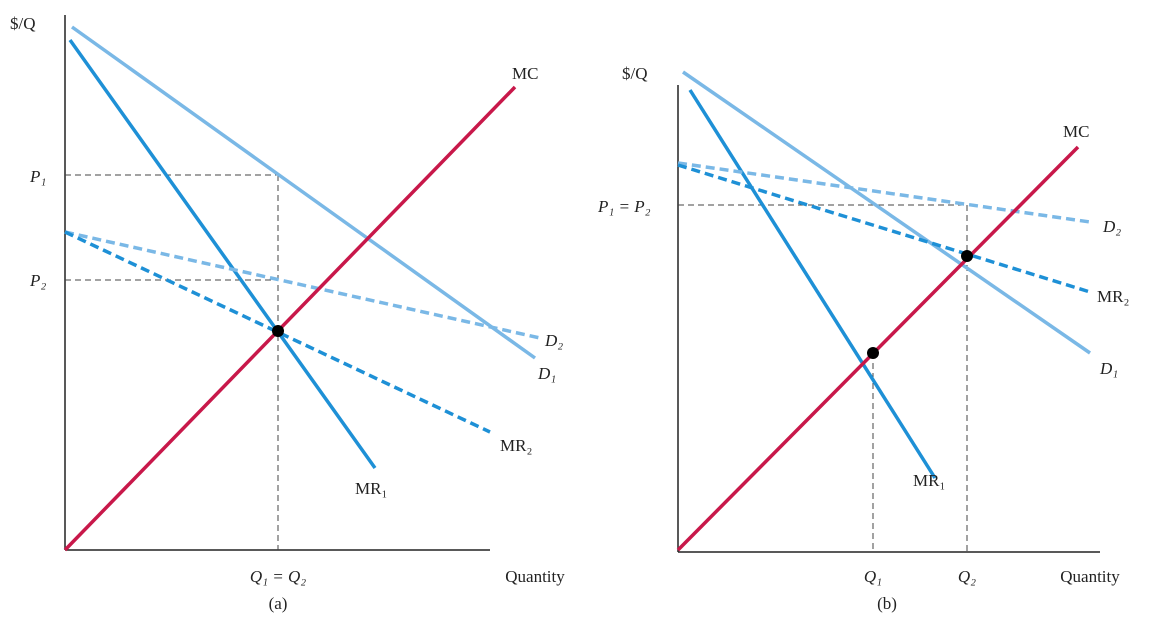 This screenshot has width=1150, height=629. Describe the element at coordinates (278, 576) in the screenshot. I see `quantity-label: Q₁ = Q₂` at that location.